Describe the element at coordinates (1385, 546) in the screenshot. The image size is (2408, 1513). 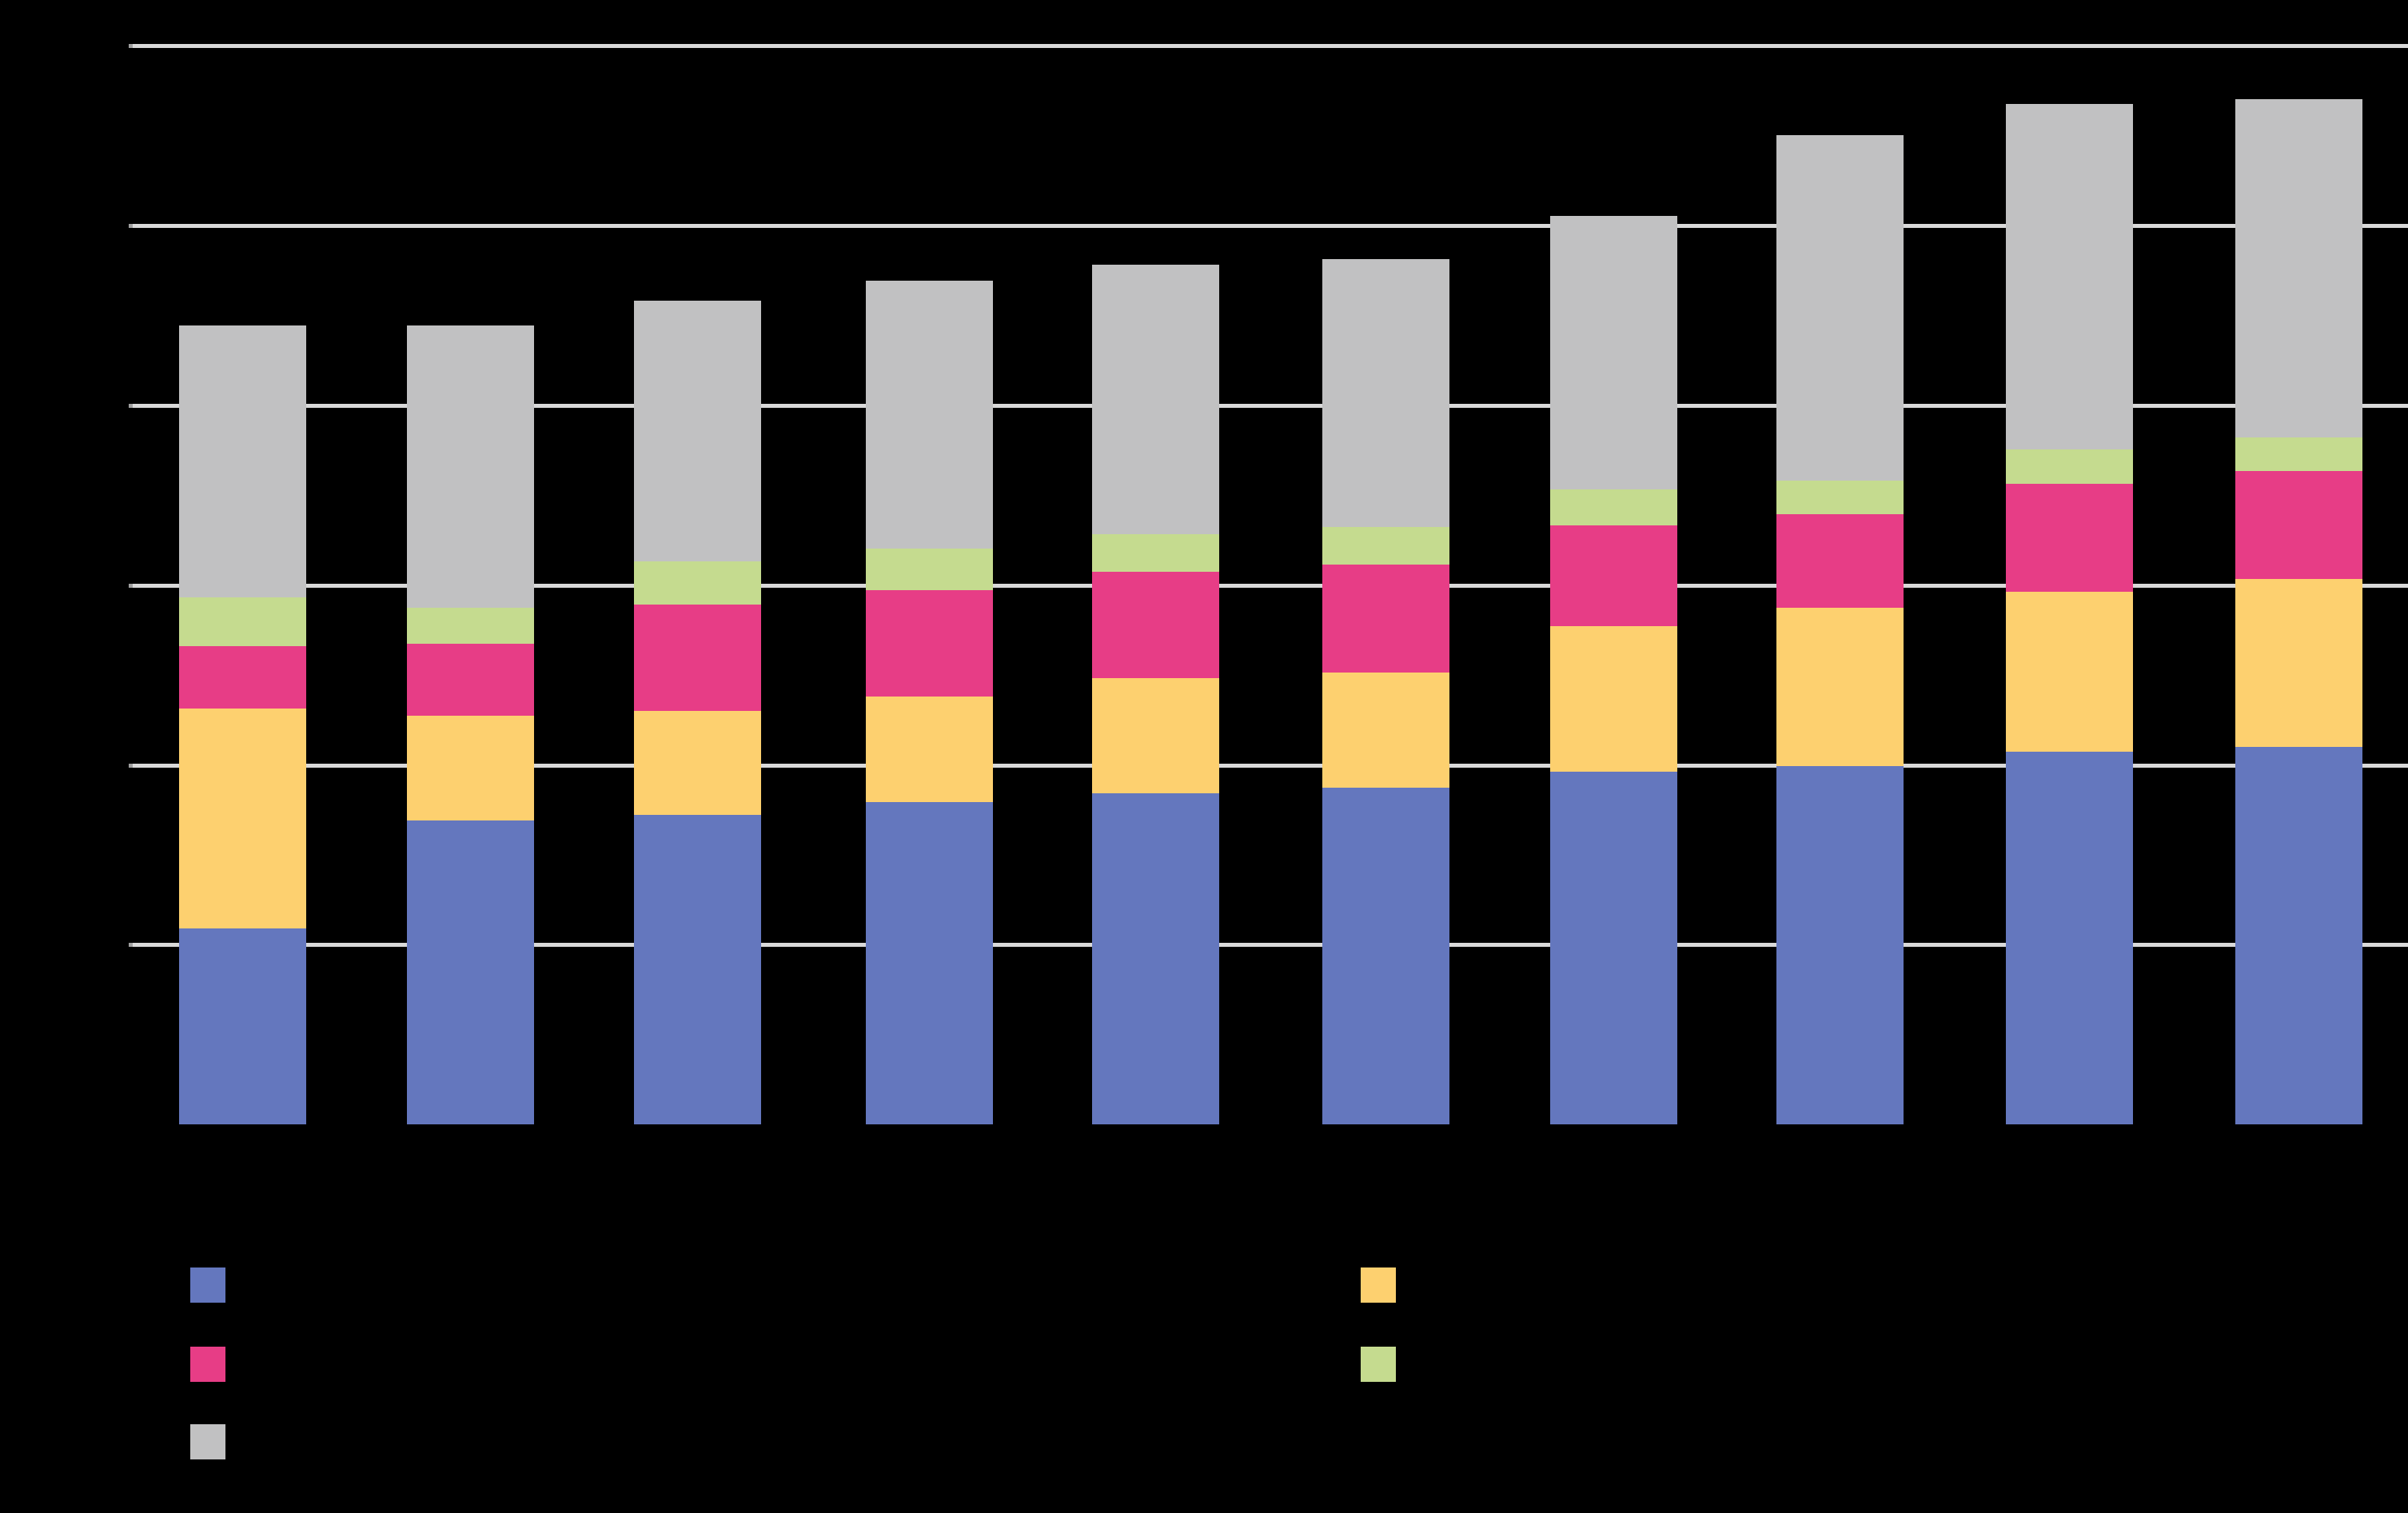
I see `bar-6-segment-green` at that location.